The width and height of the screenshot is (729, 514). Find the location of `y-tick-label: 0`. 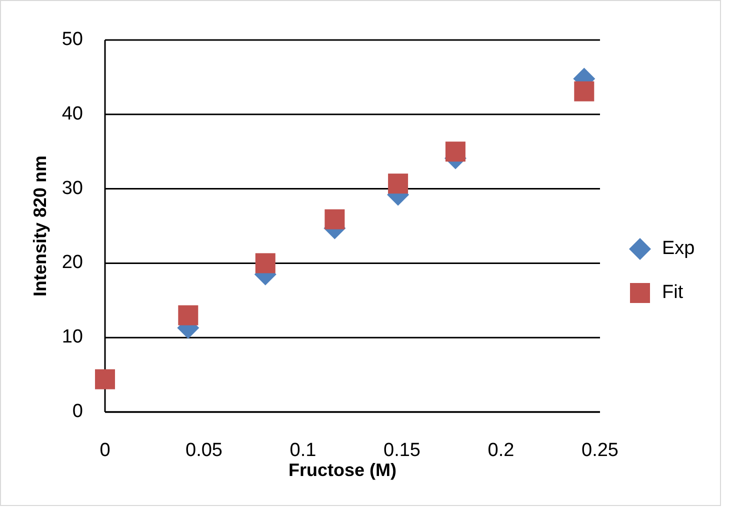

y-tick-label: 0 is located at coordinates (77, 411).